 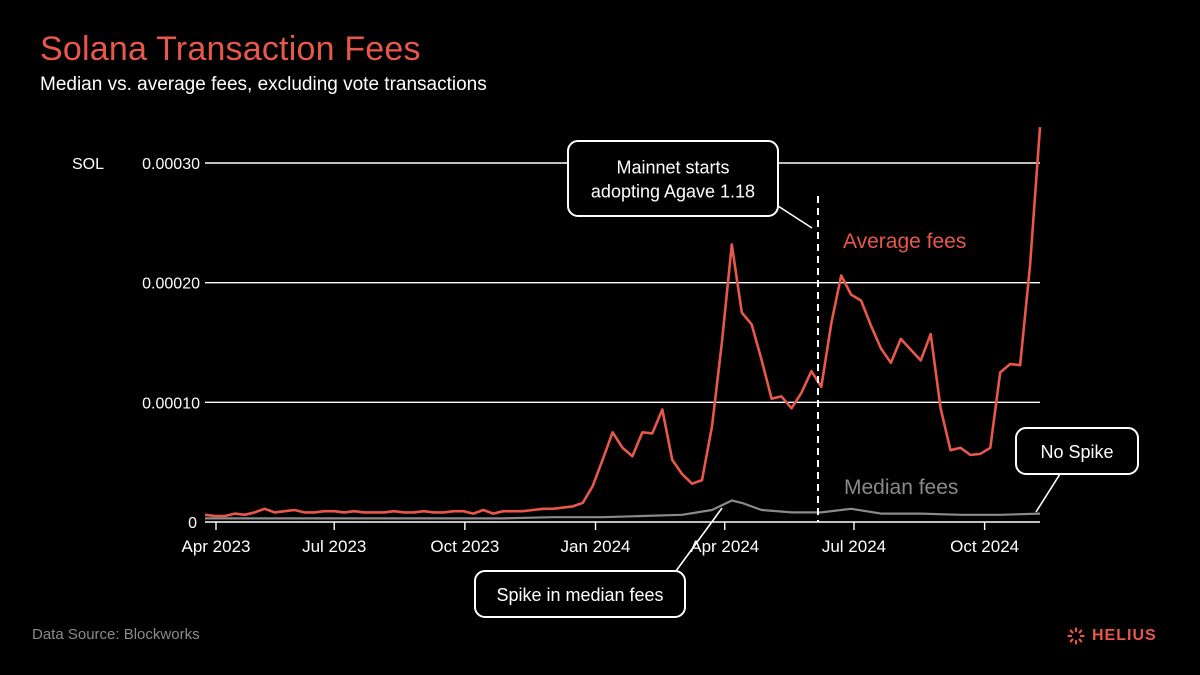 I want to click on no-spike-callout-text: No Spike, so click(x=1076, y=452).